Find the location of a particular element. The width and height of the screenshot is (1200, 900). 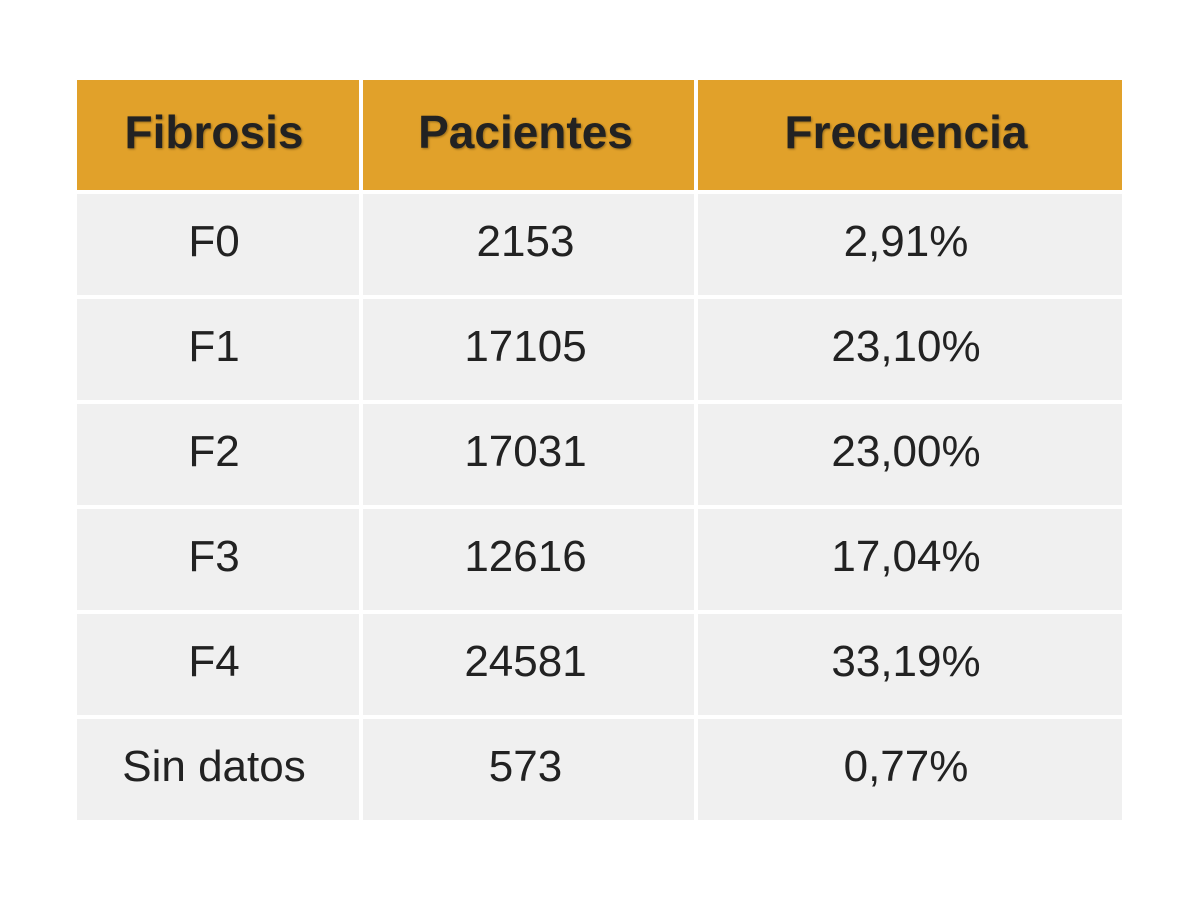

header-fibrosis: Fibrosis is located at coordinates (218, 135).